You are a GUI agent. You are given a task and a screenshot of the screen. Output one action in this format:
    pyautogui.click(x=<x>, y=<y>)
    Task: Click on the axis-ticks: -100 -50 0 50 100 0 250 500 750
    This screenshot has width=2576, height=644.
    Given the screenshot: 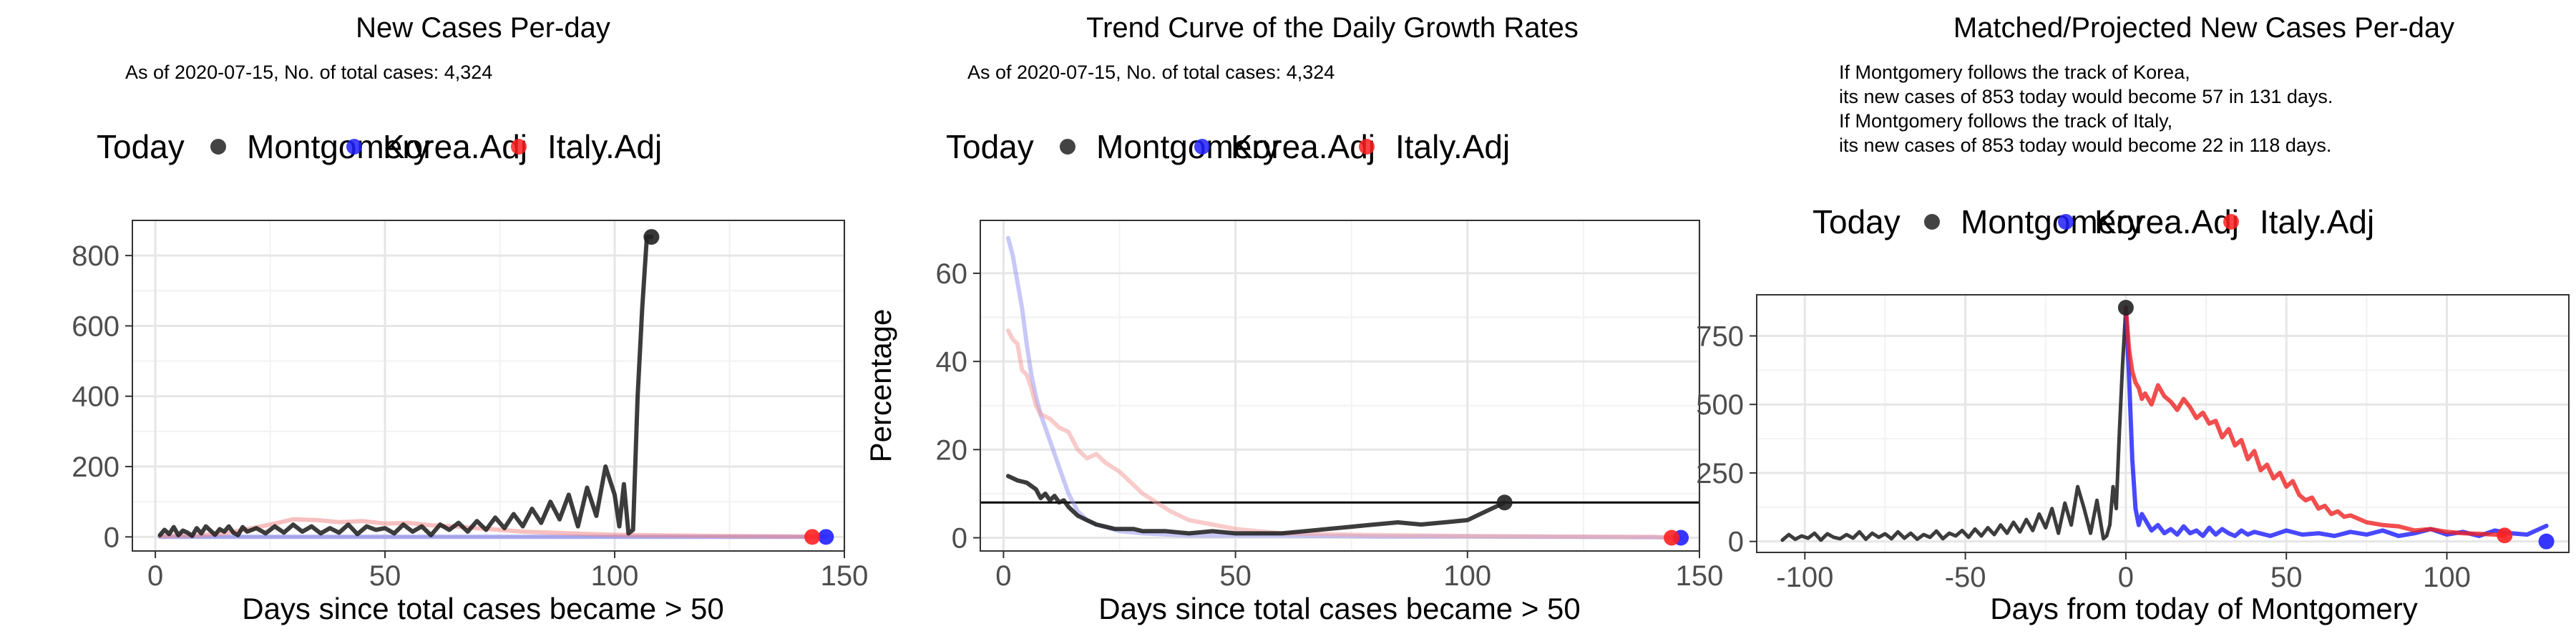 What is the action you would take?
    pyautogui.click(x=2083, y=457)
    